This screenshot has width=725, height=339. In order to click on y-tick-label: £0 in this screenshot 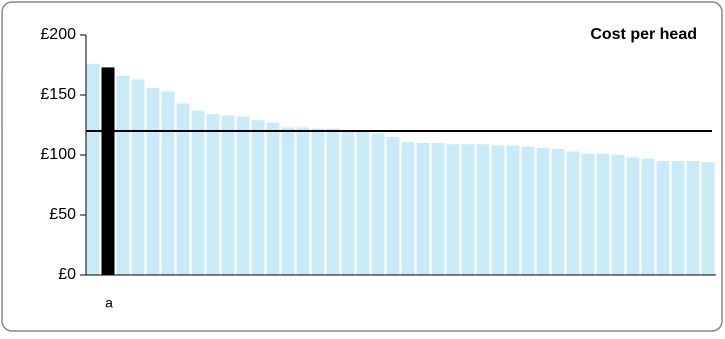, I will do `click(67, 274)`.